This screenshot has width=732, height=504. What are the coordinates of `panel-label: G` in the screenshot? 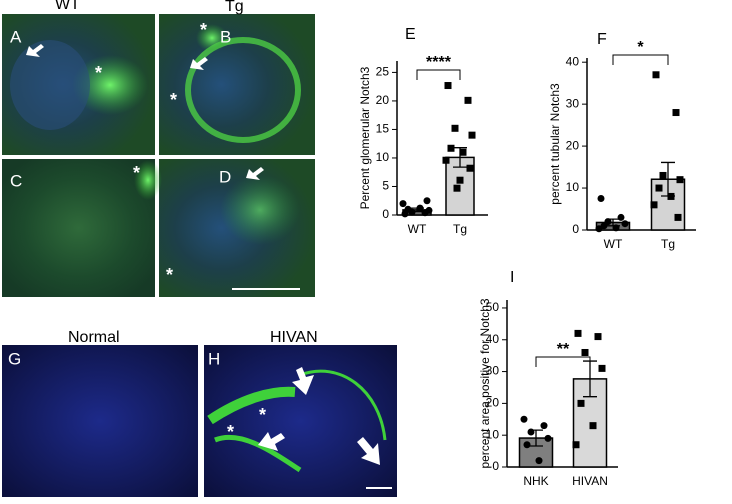 It's located at (14, 358).